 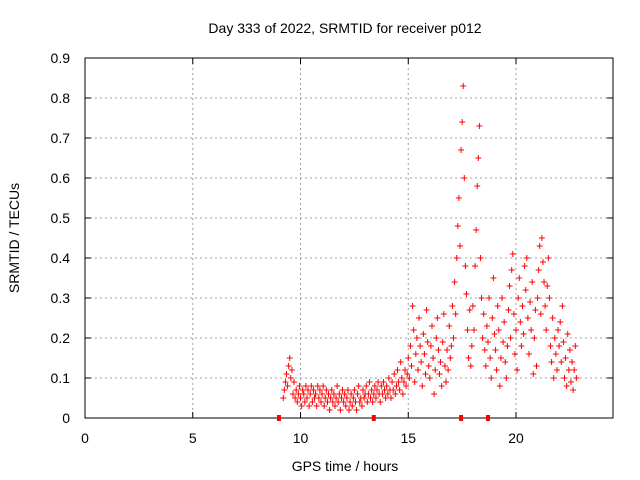 What do you see at coordinates (61, 258) in the screenshot?
I see `y-tick-label: 0.4` at bounding box center [61, 258].